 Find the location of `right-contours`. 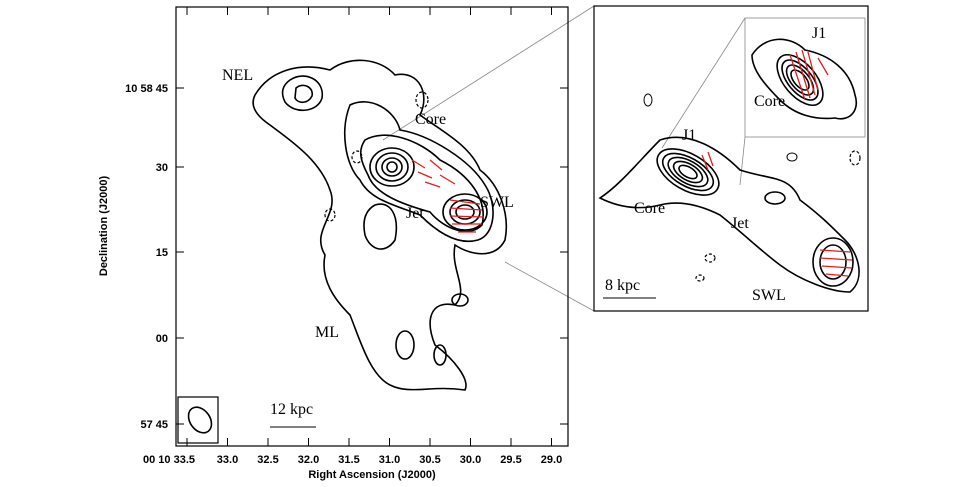

right-contours is located at coordinates (729, 193).